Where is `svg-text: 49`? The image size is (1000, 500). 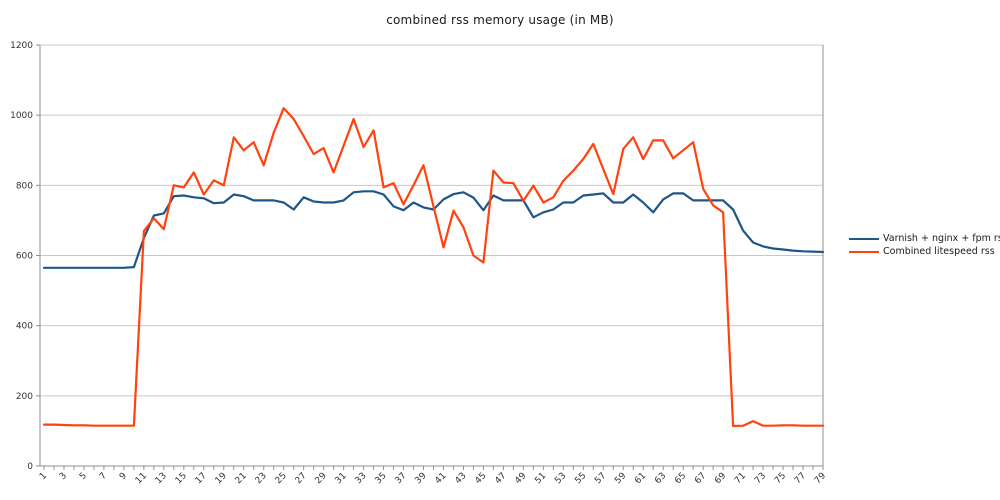
svg-text: 49 is located at coordinates (520, 478).